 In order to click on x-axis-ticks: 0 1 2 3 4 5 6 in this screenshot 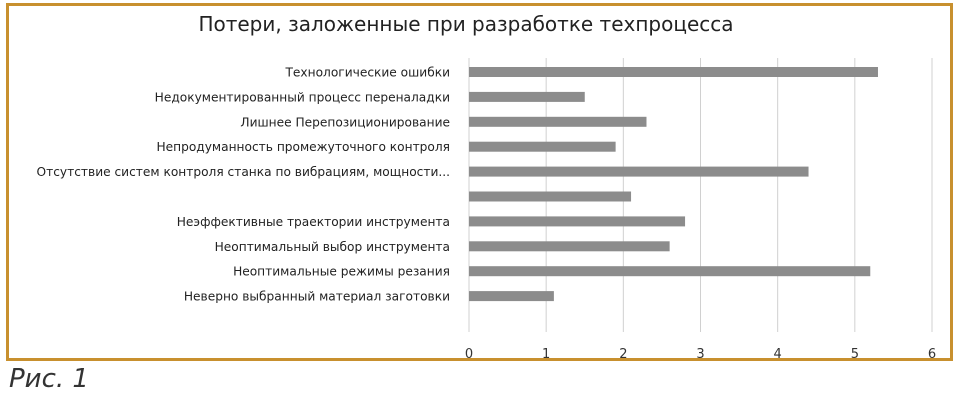, I will do `click(700, 354)`.